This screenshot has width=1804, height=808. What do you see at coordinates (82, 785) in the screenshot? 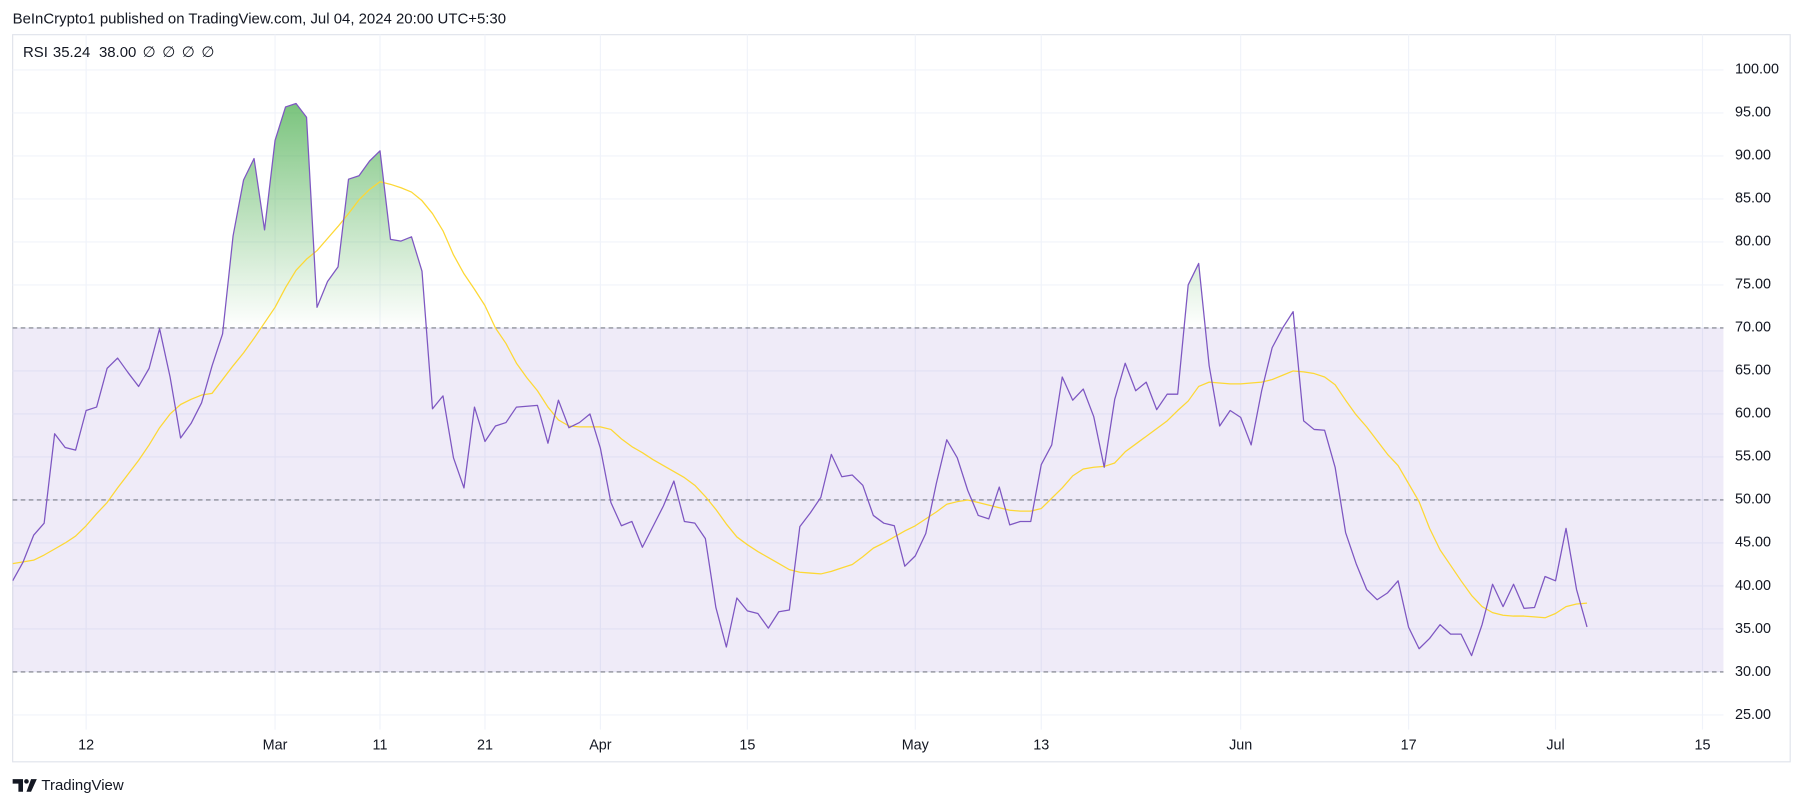
I see `footer: TradingView` at bounding box center [82, 785].